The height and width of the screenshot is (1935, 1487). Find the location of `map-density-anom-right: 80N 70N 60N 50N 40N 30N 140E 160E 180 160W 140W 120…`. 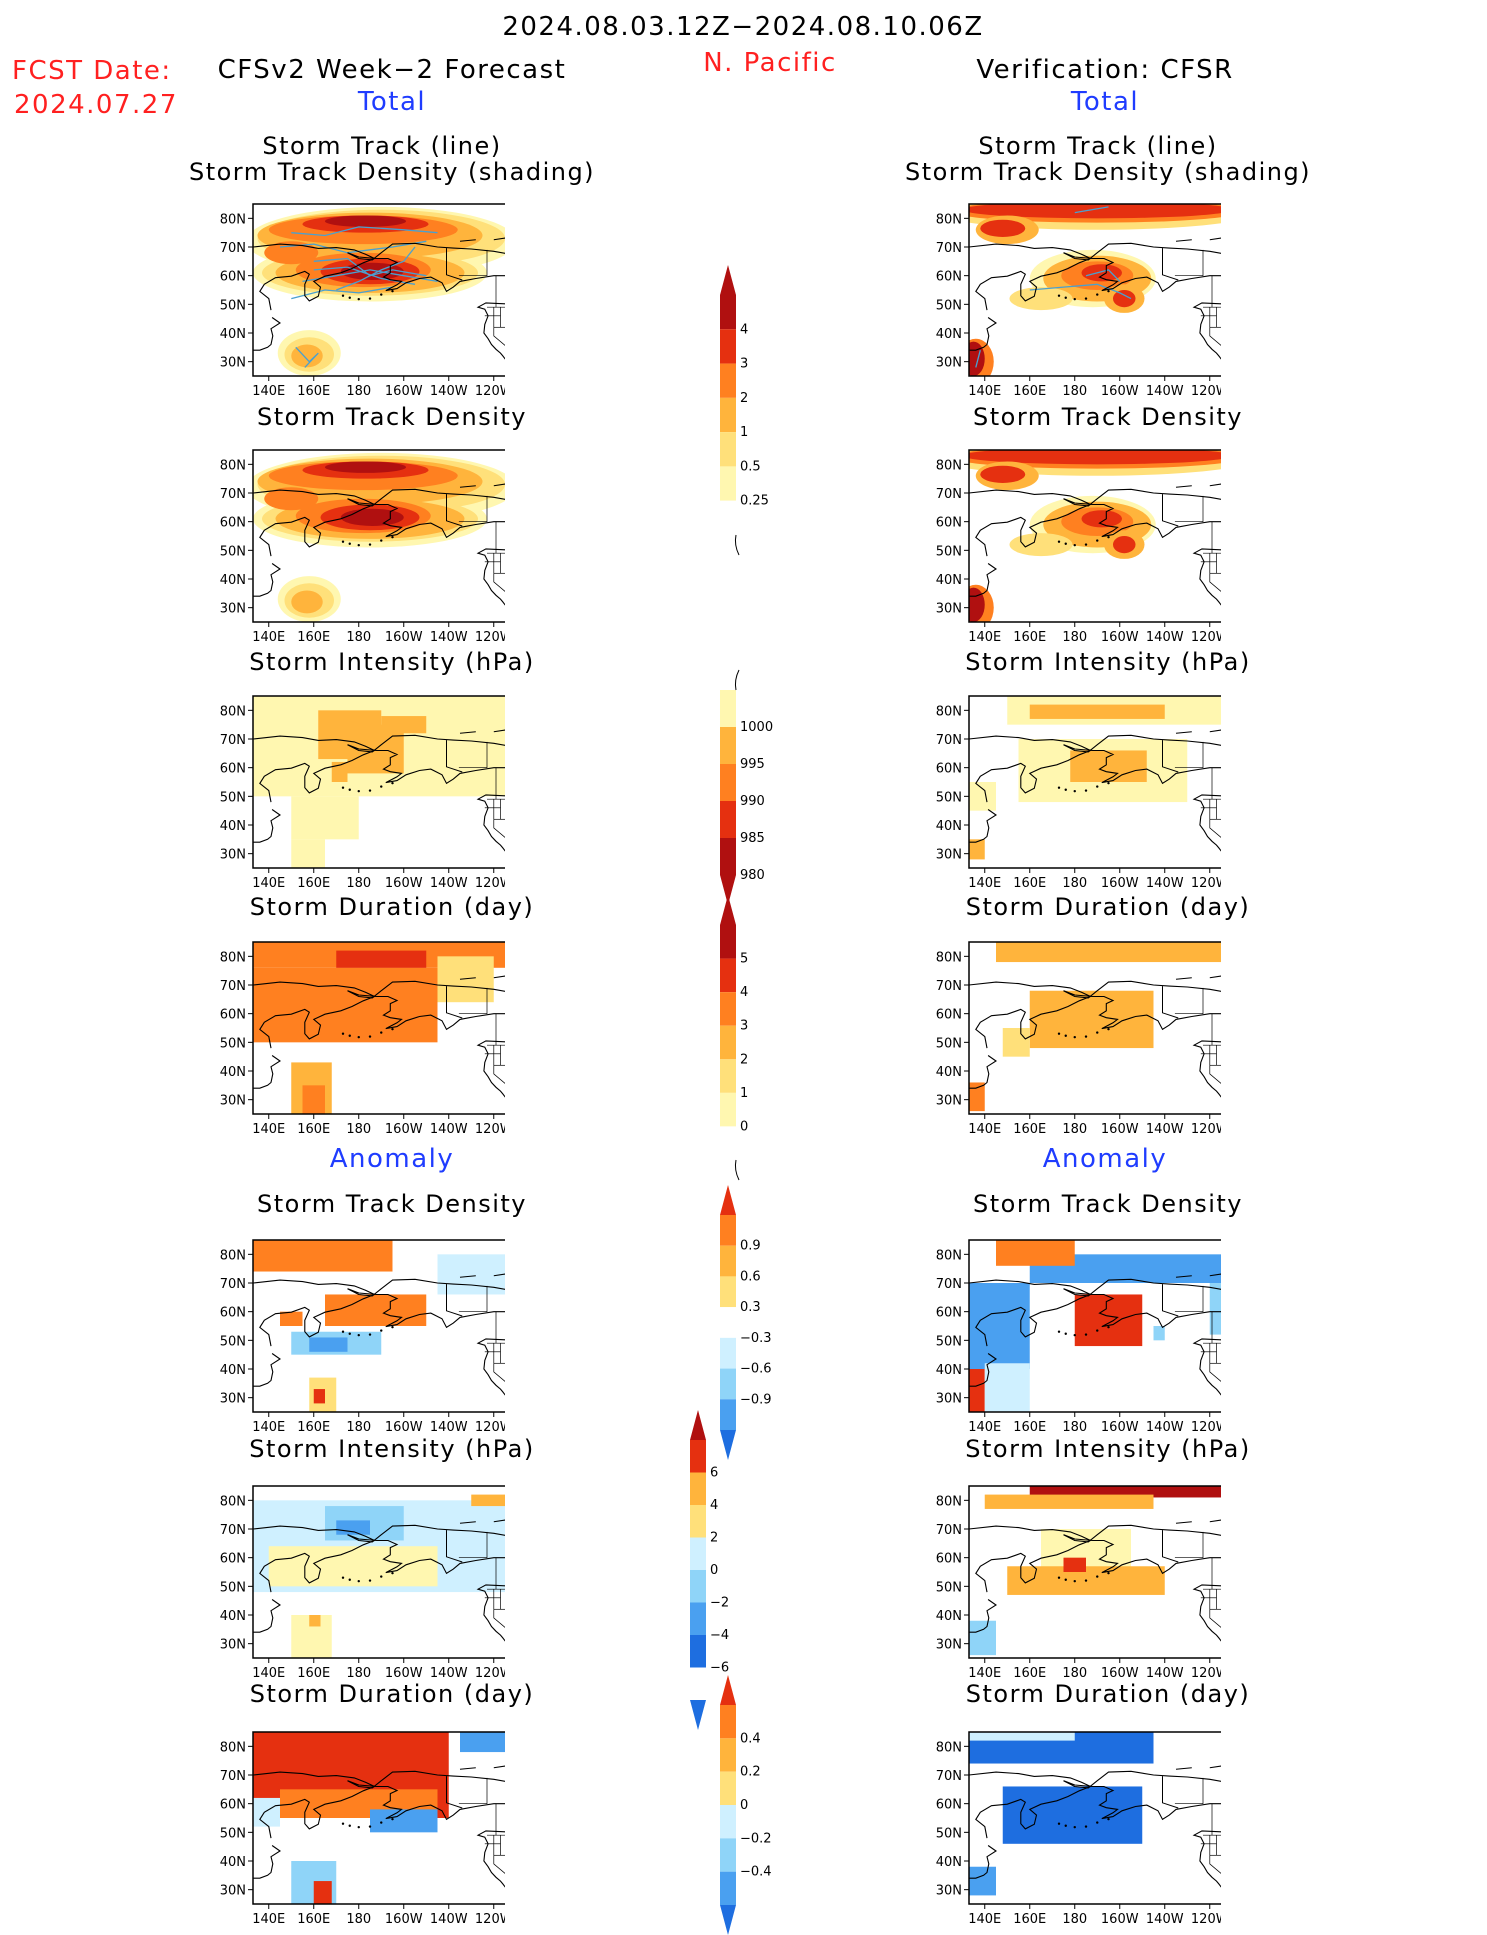

map-density-anom-right: 80N 70N 60N 50N 40N 30N 140E 160E 180 160W 140W 120… is located at coordinates (1078, 1337).